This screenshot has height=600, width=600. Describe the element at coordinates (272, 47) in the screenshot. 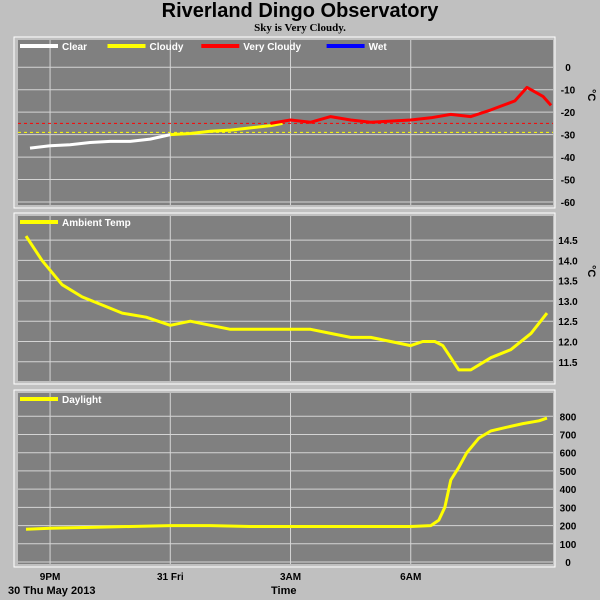

I see `legend-label: Very Cloudy` at that location.